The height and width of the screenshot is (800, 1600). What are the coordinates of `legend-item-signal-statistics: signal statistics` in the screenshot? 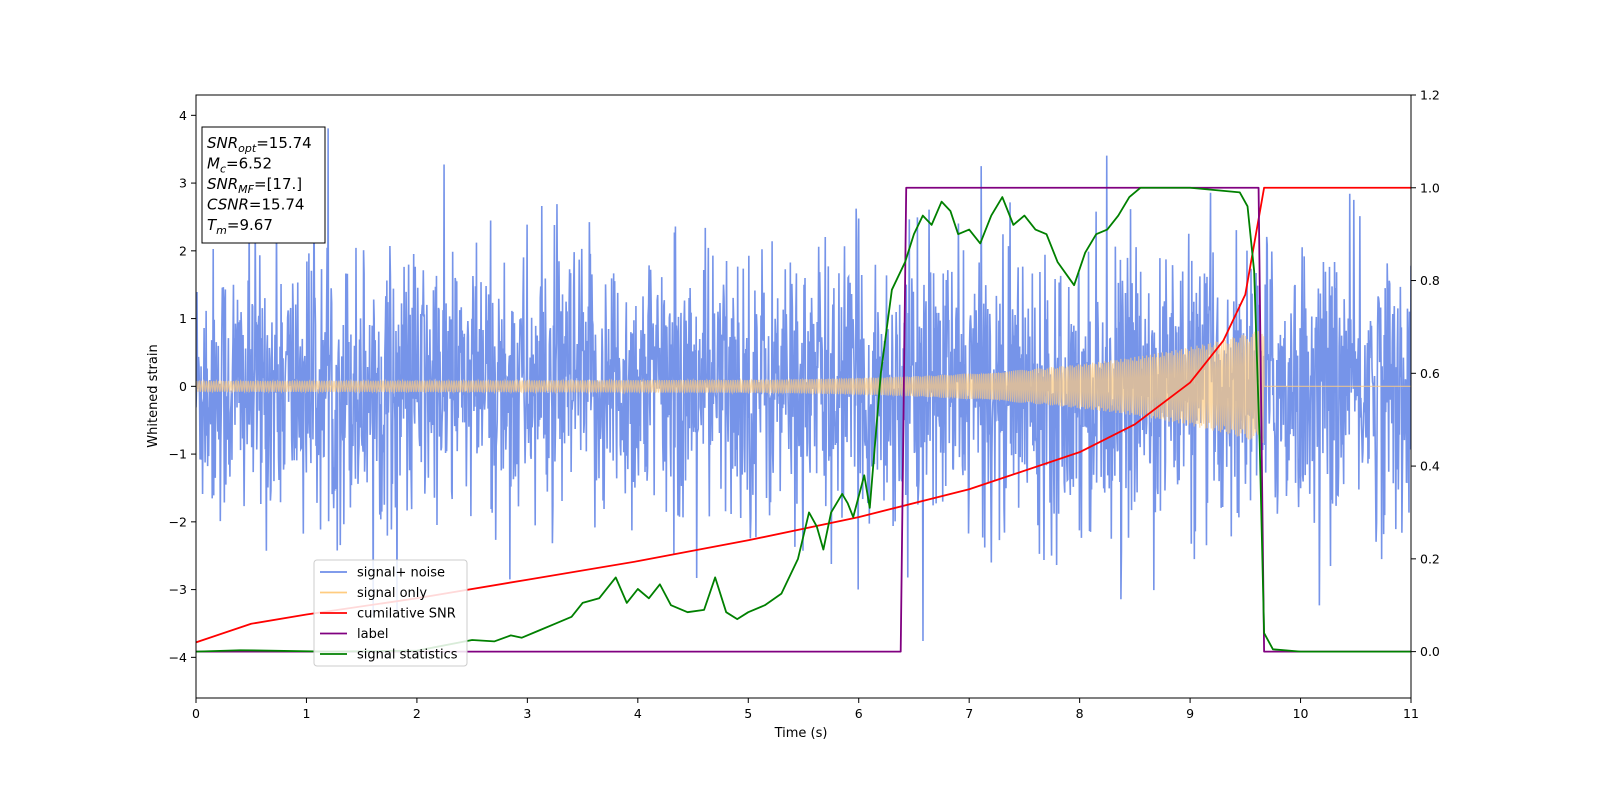 It's located at (389, 655).